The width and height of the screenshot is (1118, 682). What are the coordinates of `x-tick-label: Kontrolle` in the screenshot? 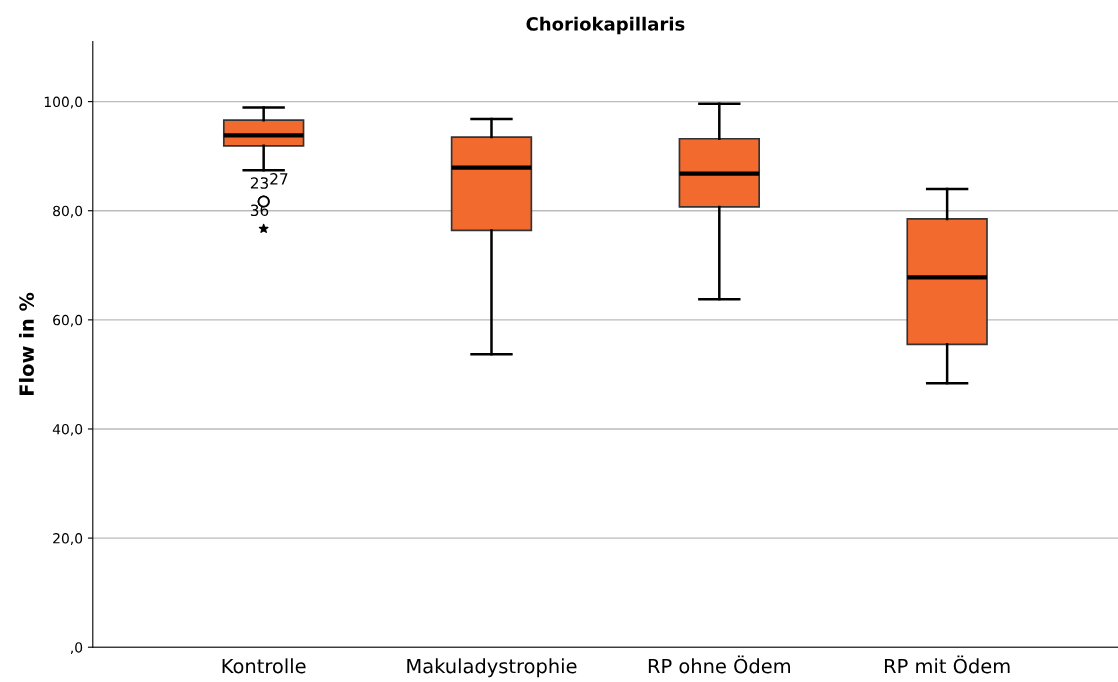 It's located at (264, 666).